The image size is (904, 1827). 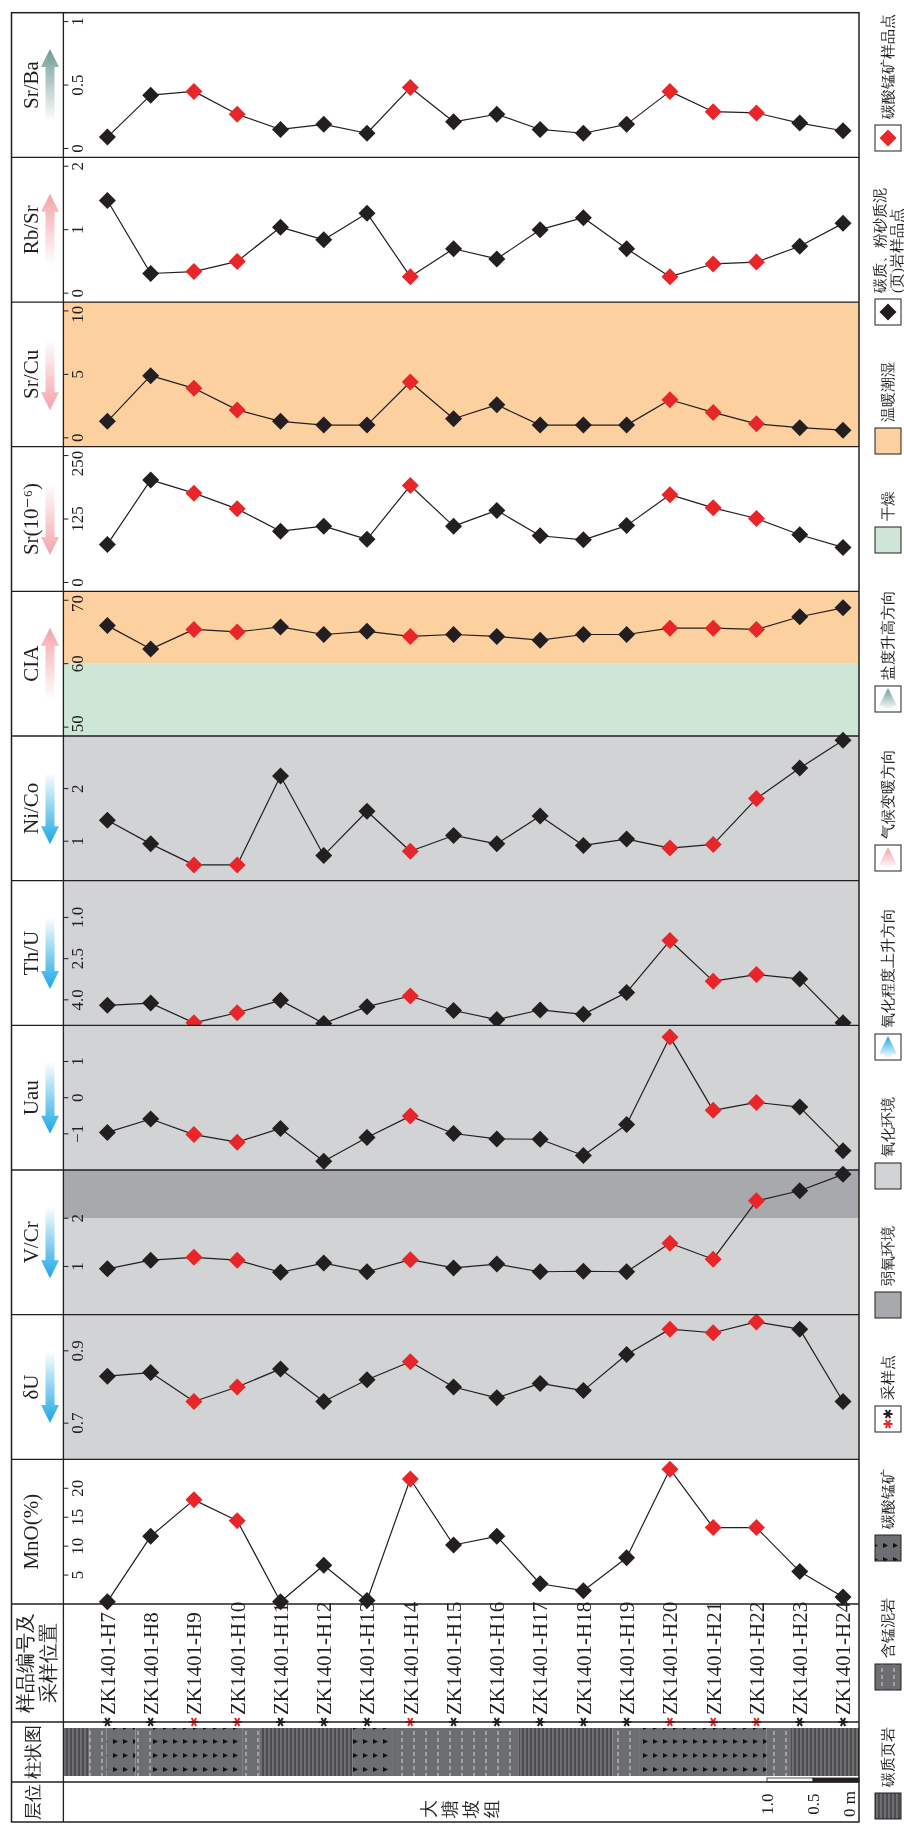 What do you see at coordinates (888, 794) in the screenshot?
I see `text: 气候变暖方向` at bounding box center [888, 794].